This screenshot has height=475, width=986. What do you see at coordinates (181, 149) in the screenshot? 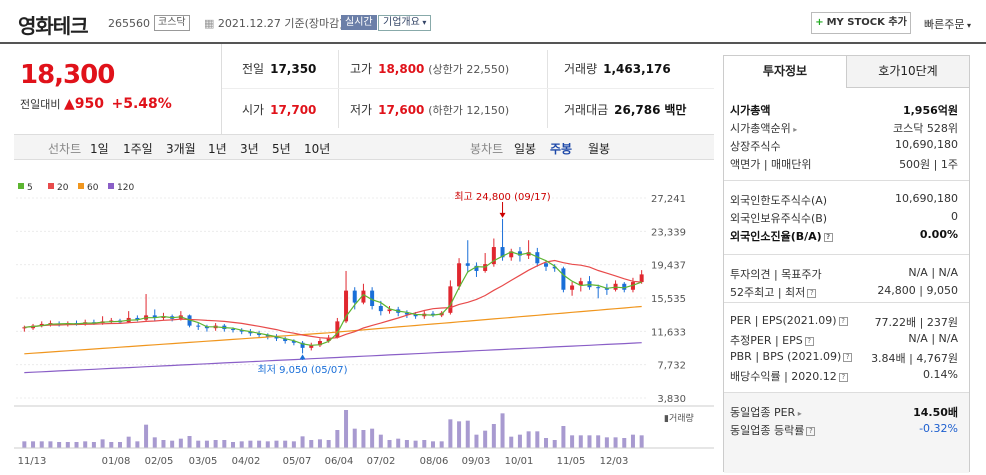
I see `tab-3month: 3개월` at bounding box center [181, 149].